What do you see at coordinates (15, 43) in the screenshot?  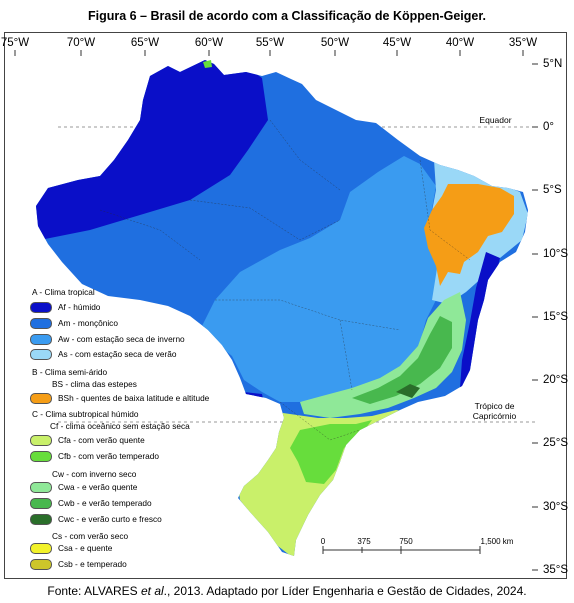 I see `lon-label: 75°W` at bounding box center [15, 43].